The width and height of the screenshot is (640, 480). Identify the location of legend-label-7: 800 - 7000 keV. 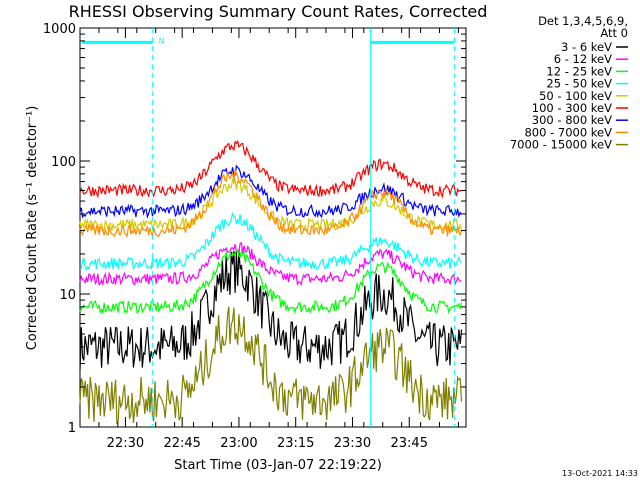
(568, 132).